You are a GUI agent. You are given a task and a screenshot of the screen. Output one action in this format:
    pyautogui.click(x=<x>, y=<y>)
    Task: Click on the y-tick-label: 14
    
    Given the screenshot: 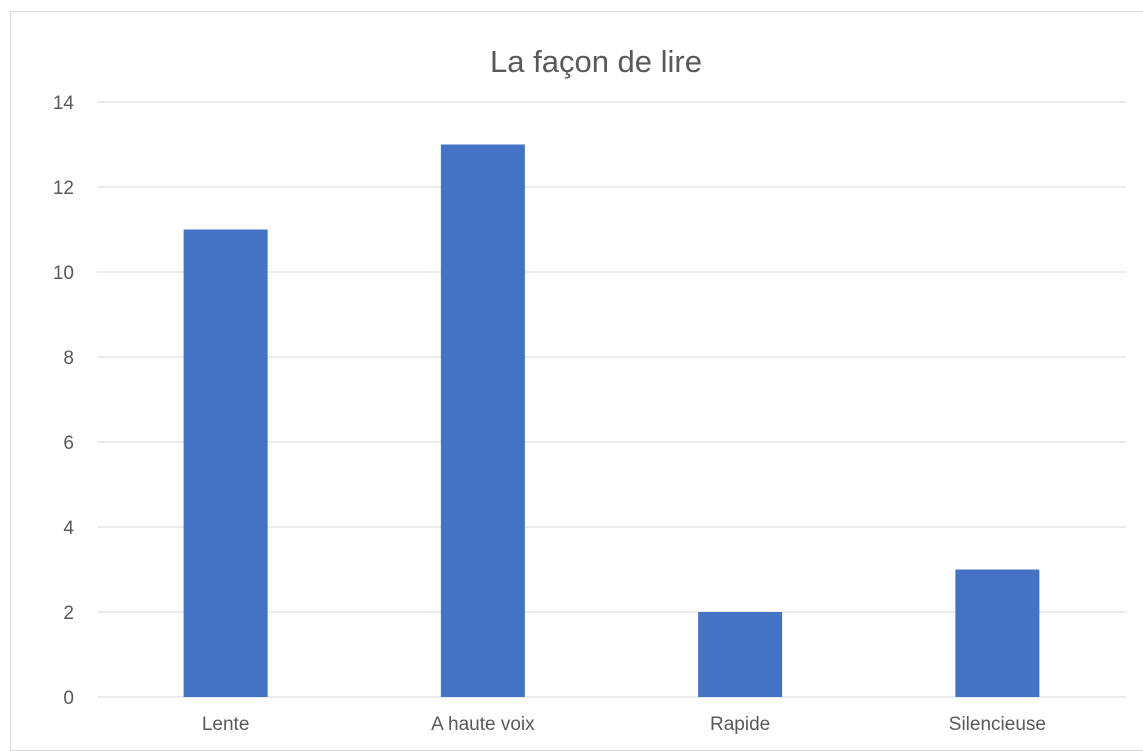 What is the action you would take?
    pyautogui.click(x=64, y=103)
    